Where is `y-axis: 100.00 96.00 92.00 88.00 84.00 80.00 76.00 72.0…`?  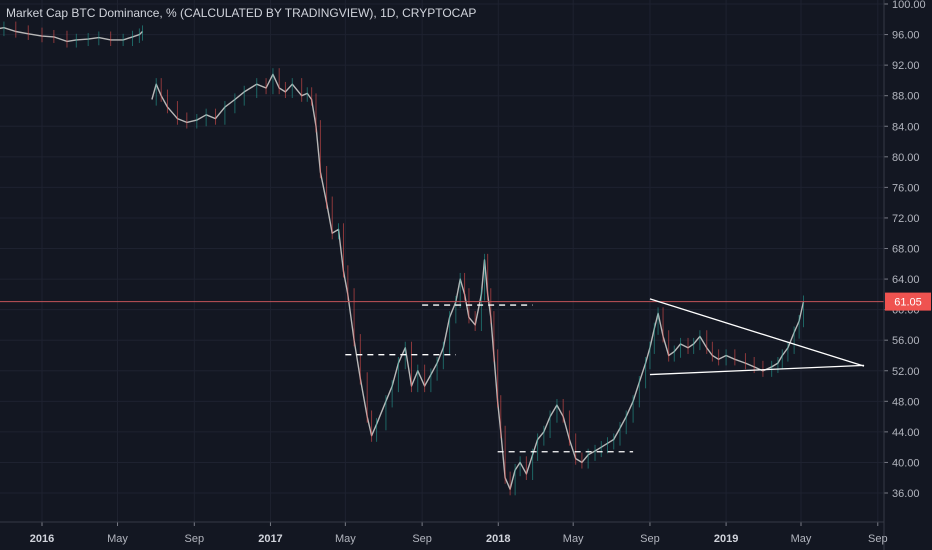
y-axis: 100.00 96.00 92.00 88.00 84.00 80.00 76.00 72.0… is located at coordinates (907, 275).